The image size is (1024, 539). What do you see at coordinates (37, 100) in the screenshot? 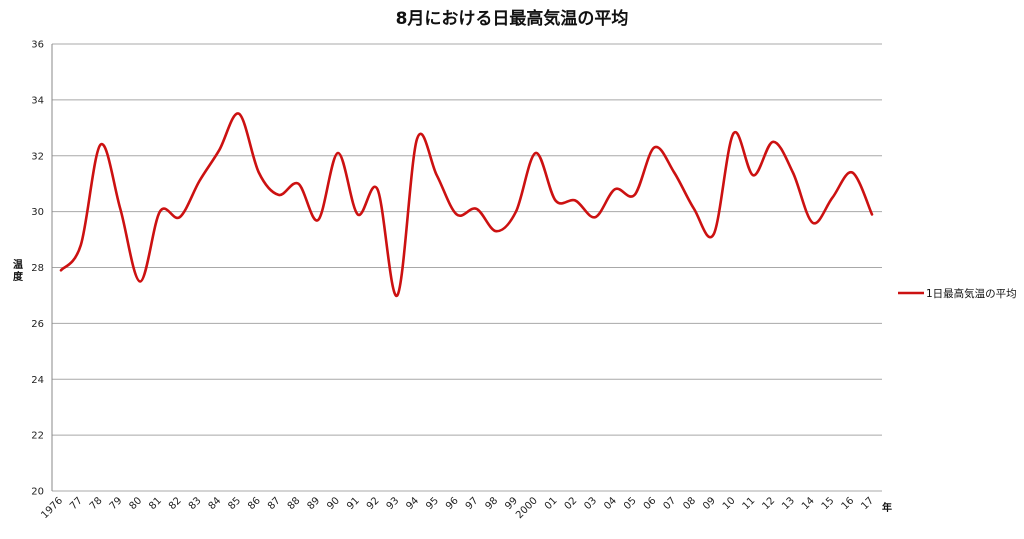
I see `y-tick-label: 34` at bounding box center [37, 100].